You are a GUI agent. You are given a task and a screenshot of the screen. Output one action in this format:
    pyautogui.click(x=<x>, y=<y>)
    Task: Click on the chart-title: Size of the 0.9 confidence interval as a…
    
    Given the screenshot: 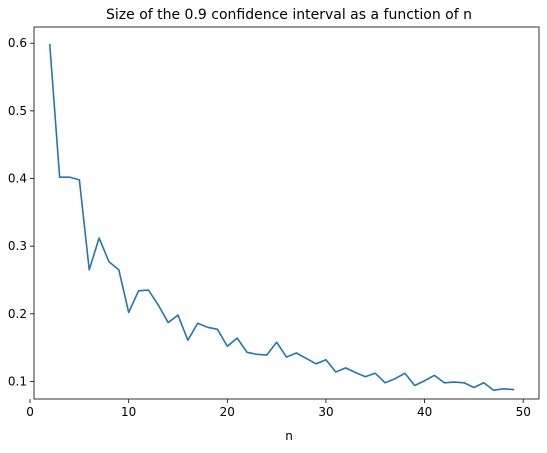 What is the action you would take?
    pyautogui.click(x=289, y=15)
    